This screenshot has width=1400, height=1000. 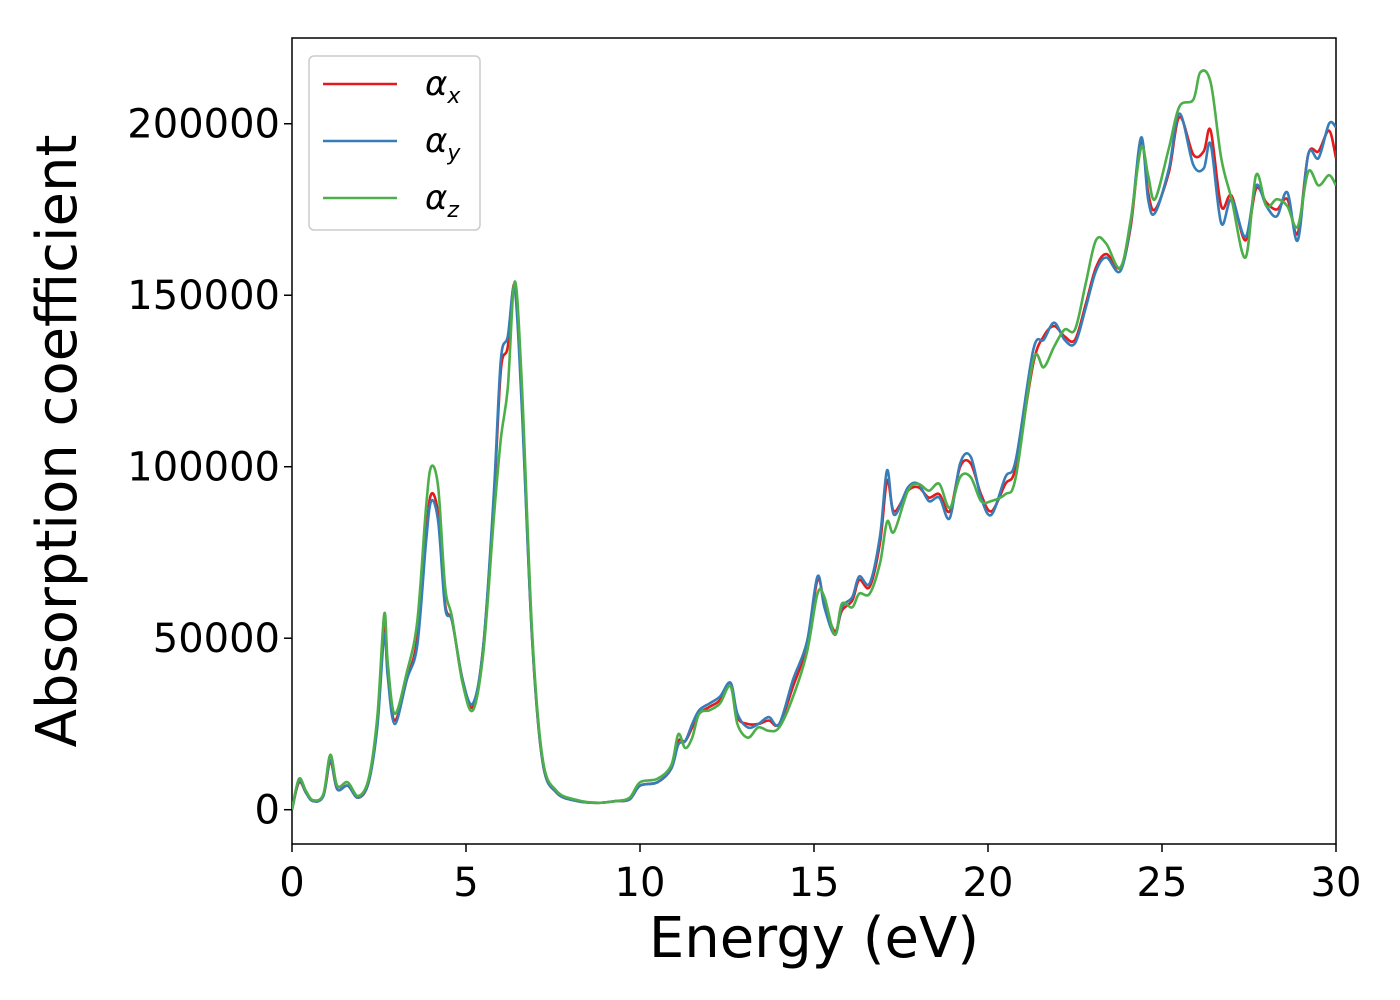 What do you see at coordinates (1162, 883) in the screenshot?
I see `x-tick-label: 25` at bounding box center [1162, 883].